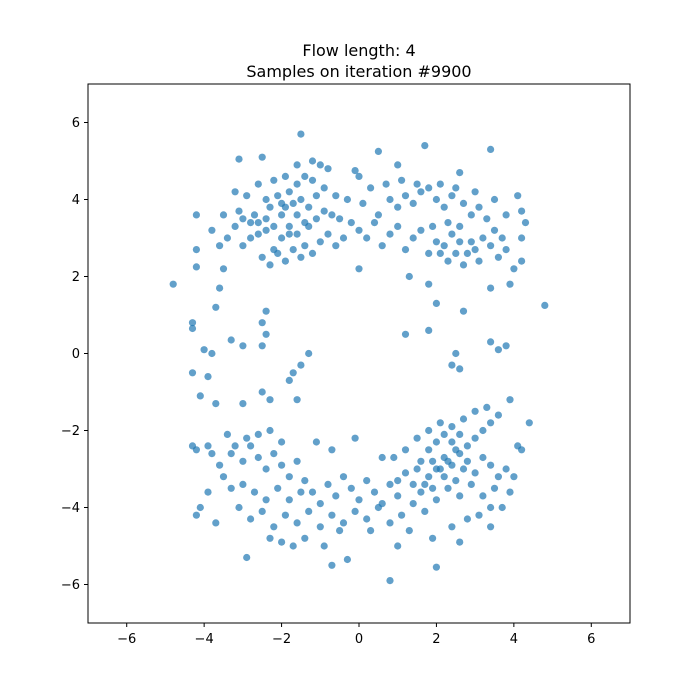 Image resolution: width=700 pixels, height=700 pixels. I want to click on x-tick-label: 6, so click(591, 639).